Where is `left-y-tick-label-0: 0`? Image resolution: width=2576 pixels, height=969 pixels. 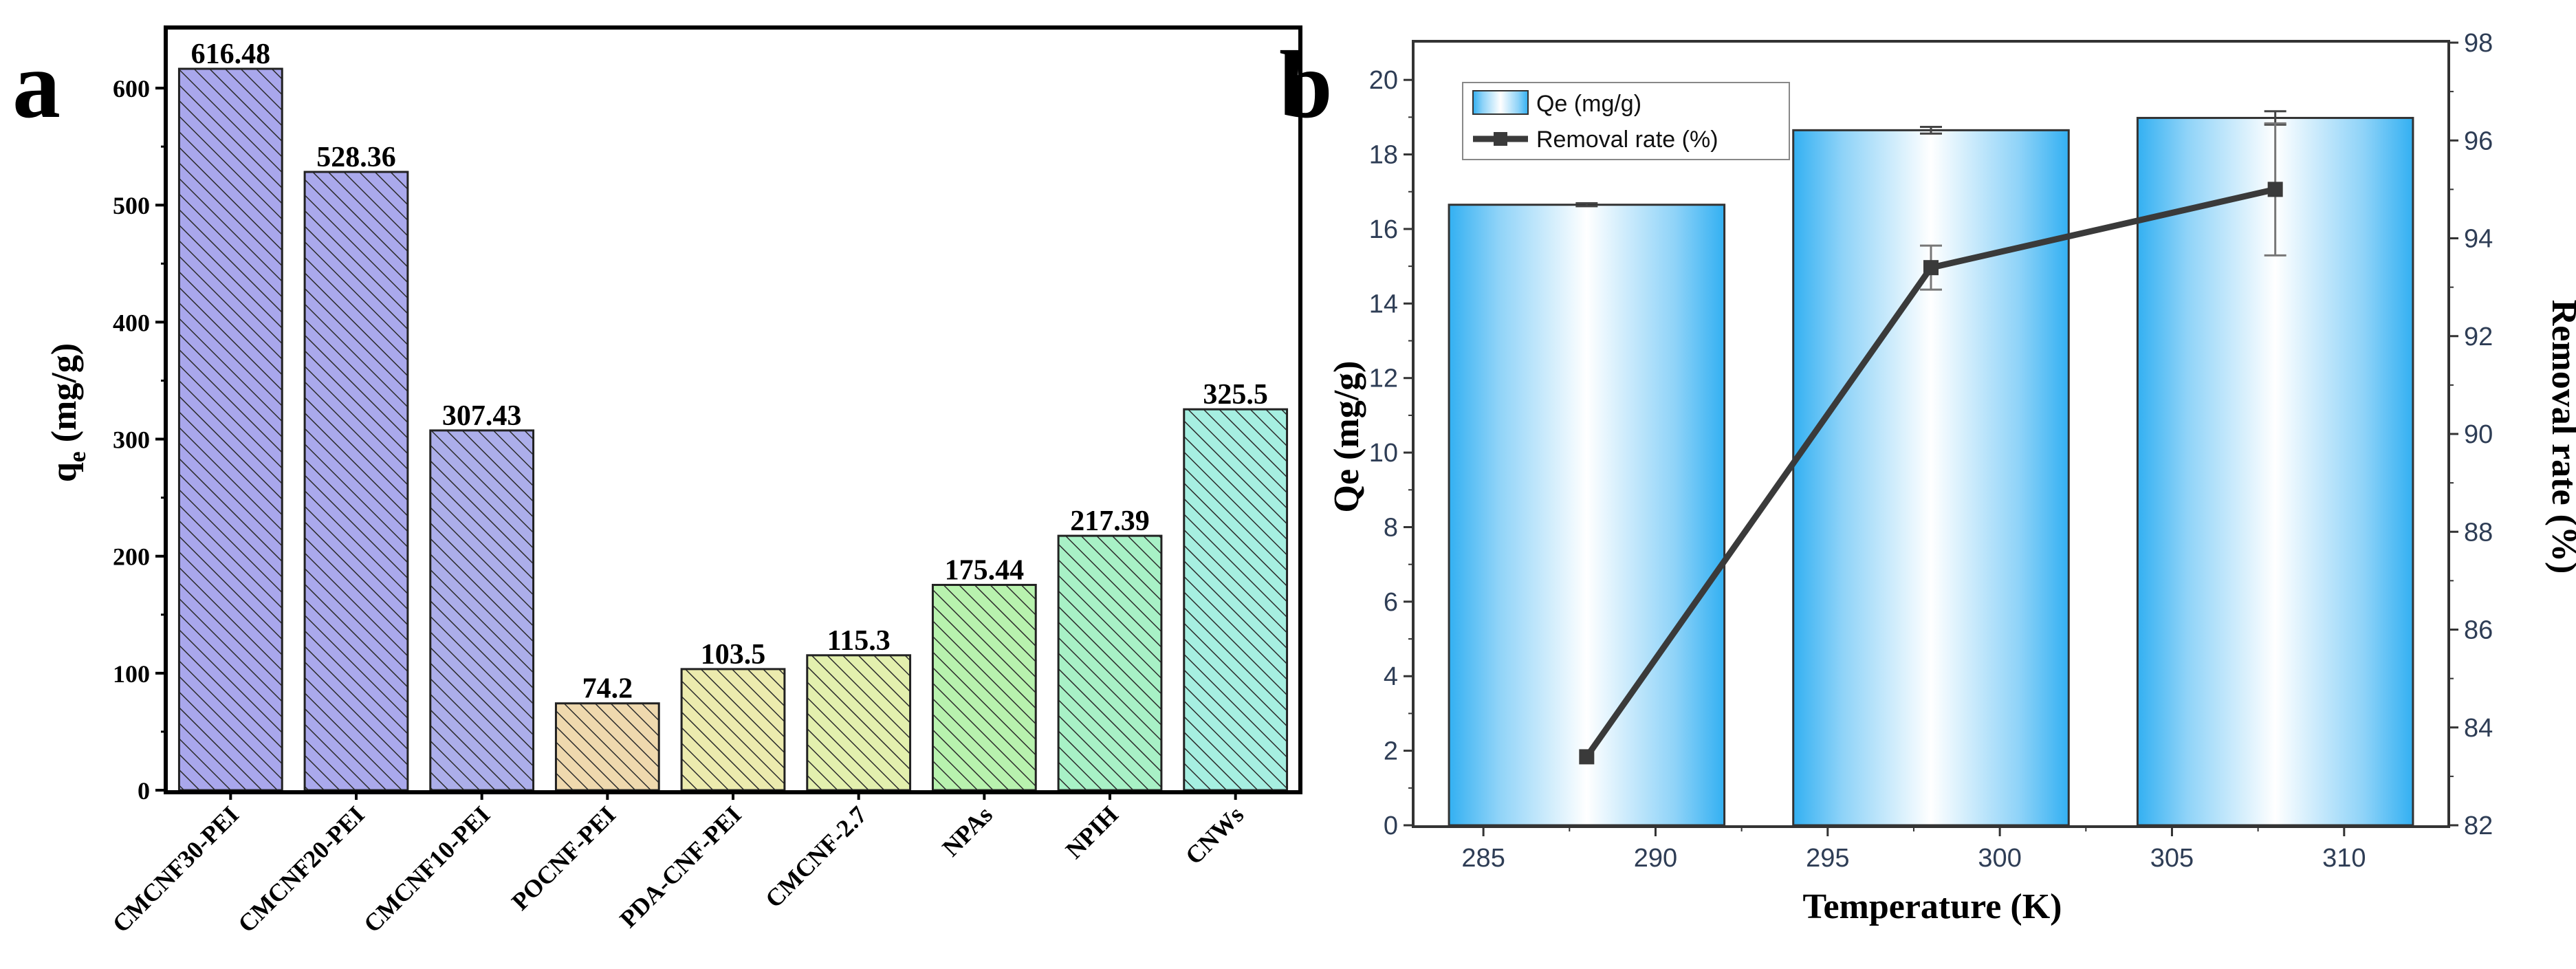
left-y-tick-label-0: 0 is located at coordinates (1391, 826).